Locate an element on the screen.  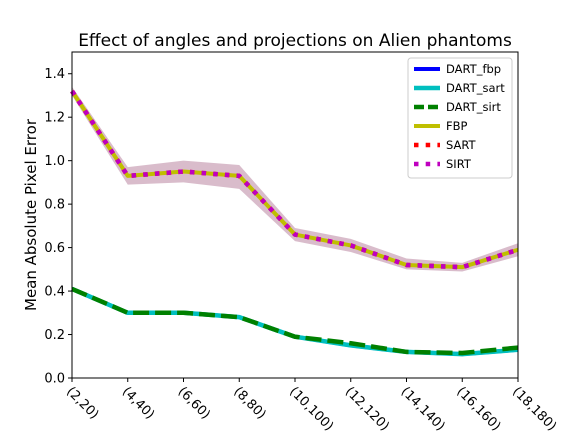
y-axis-label: Mean Absolute Pixel Error is located at coordinates (31, 214).